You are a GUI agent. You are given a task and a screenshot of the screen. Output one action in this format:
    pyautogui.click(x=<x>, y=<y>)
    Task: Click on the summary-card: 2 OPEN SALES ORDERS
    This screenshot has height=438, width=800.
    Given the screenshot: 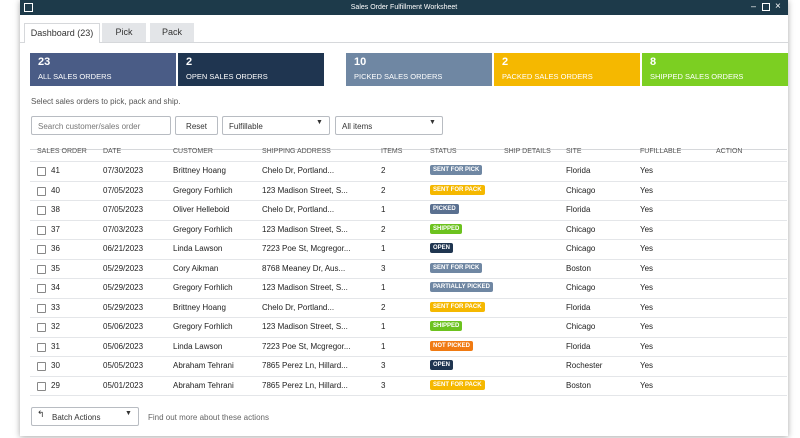 What is the action you would take?
    pyautogui.click(x=251, y=69)
    